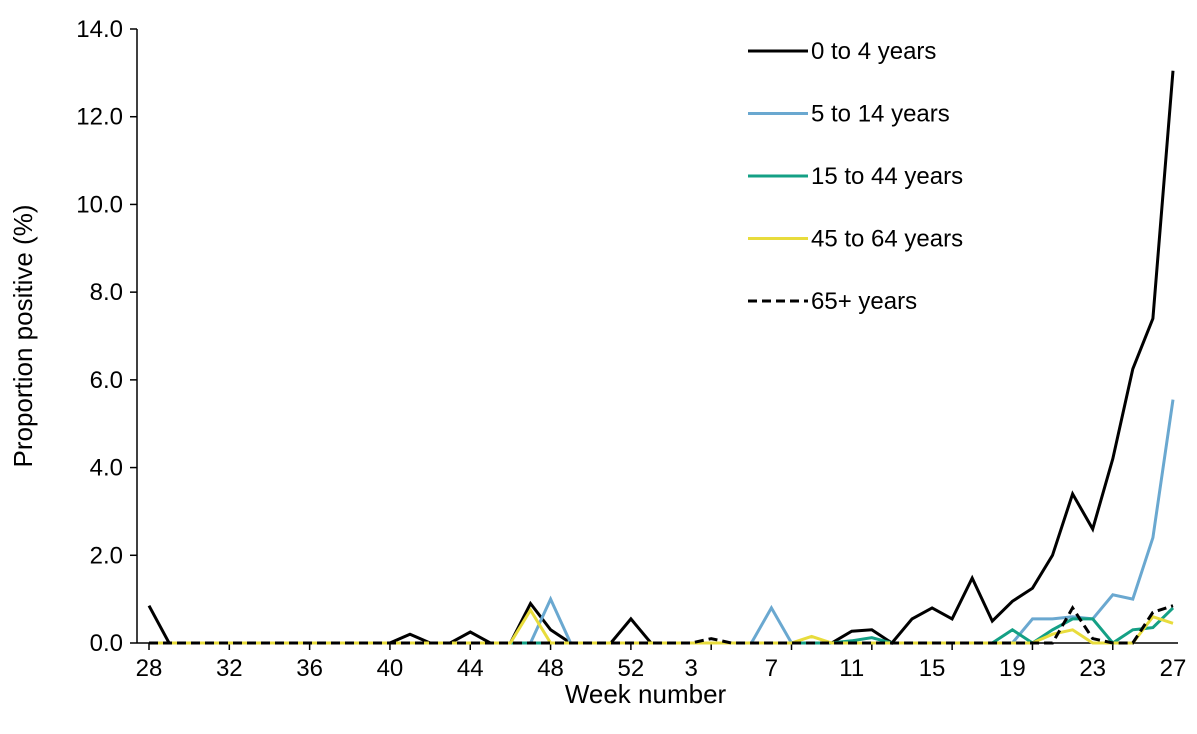 Image resolution: width=1197 pixels, height=734 pixels. What do you see at coordinates (661, 662) in the screenshot?
I see `x-axis: 28 32 36 40 44 48 52 3 7 11 15 19 23 27` at bounding box center [661, 662].